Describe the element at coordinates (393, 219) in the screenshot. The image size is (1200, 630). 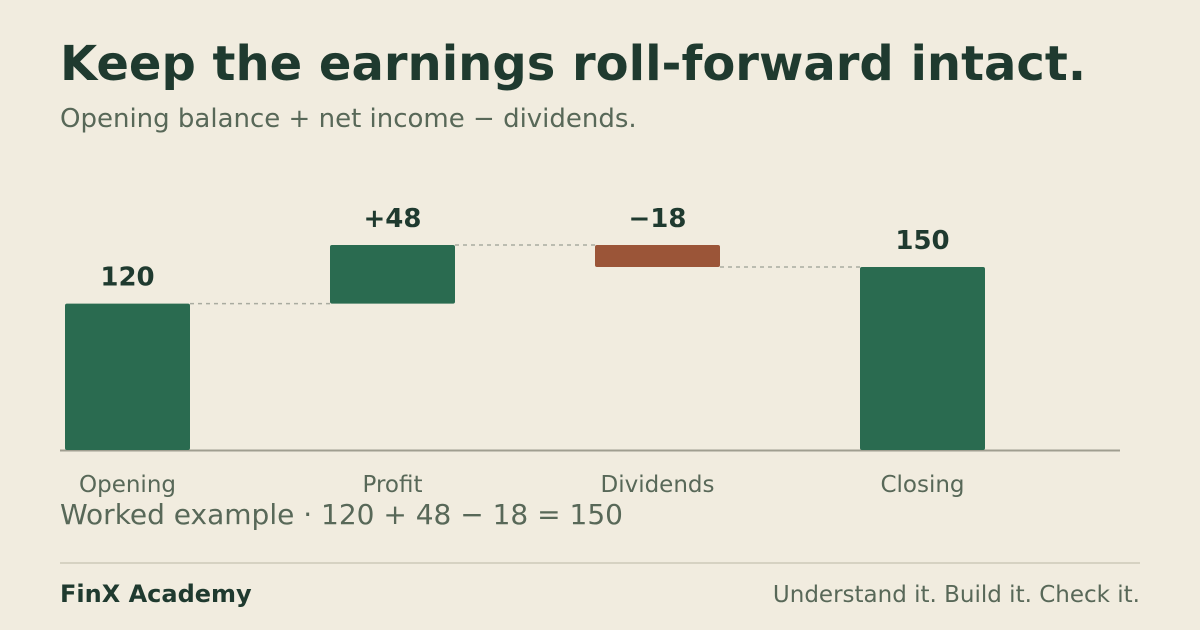
I see `data-label: +48` at that location.